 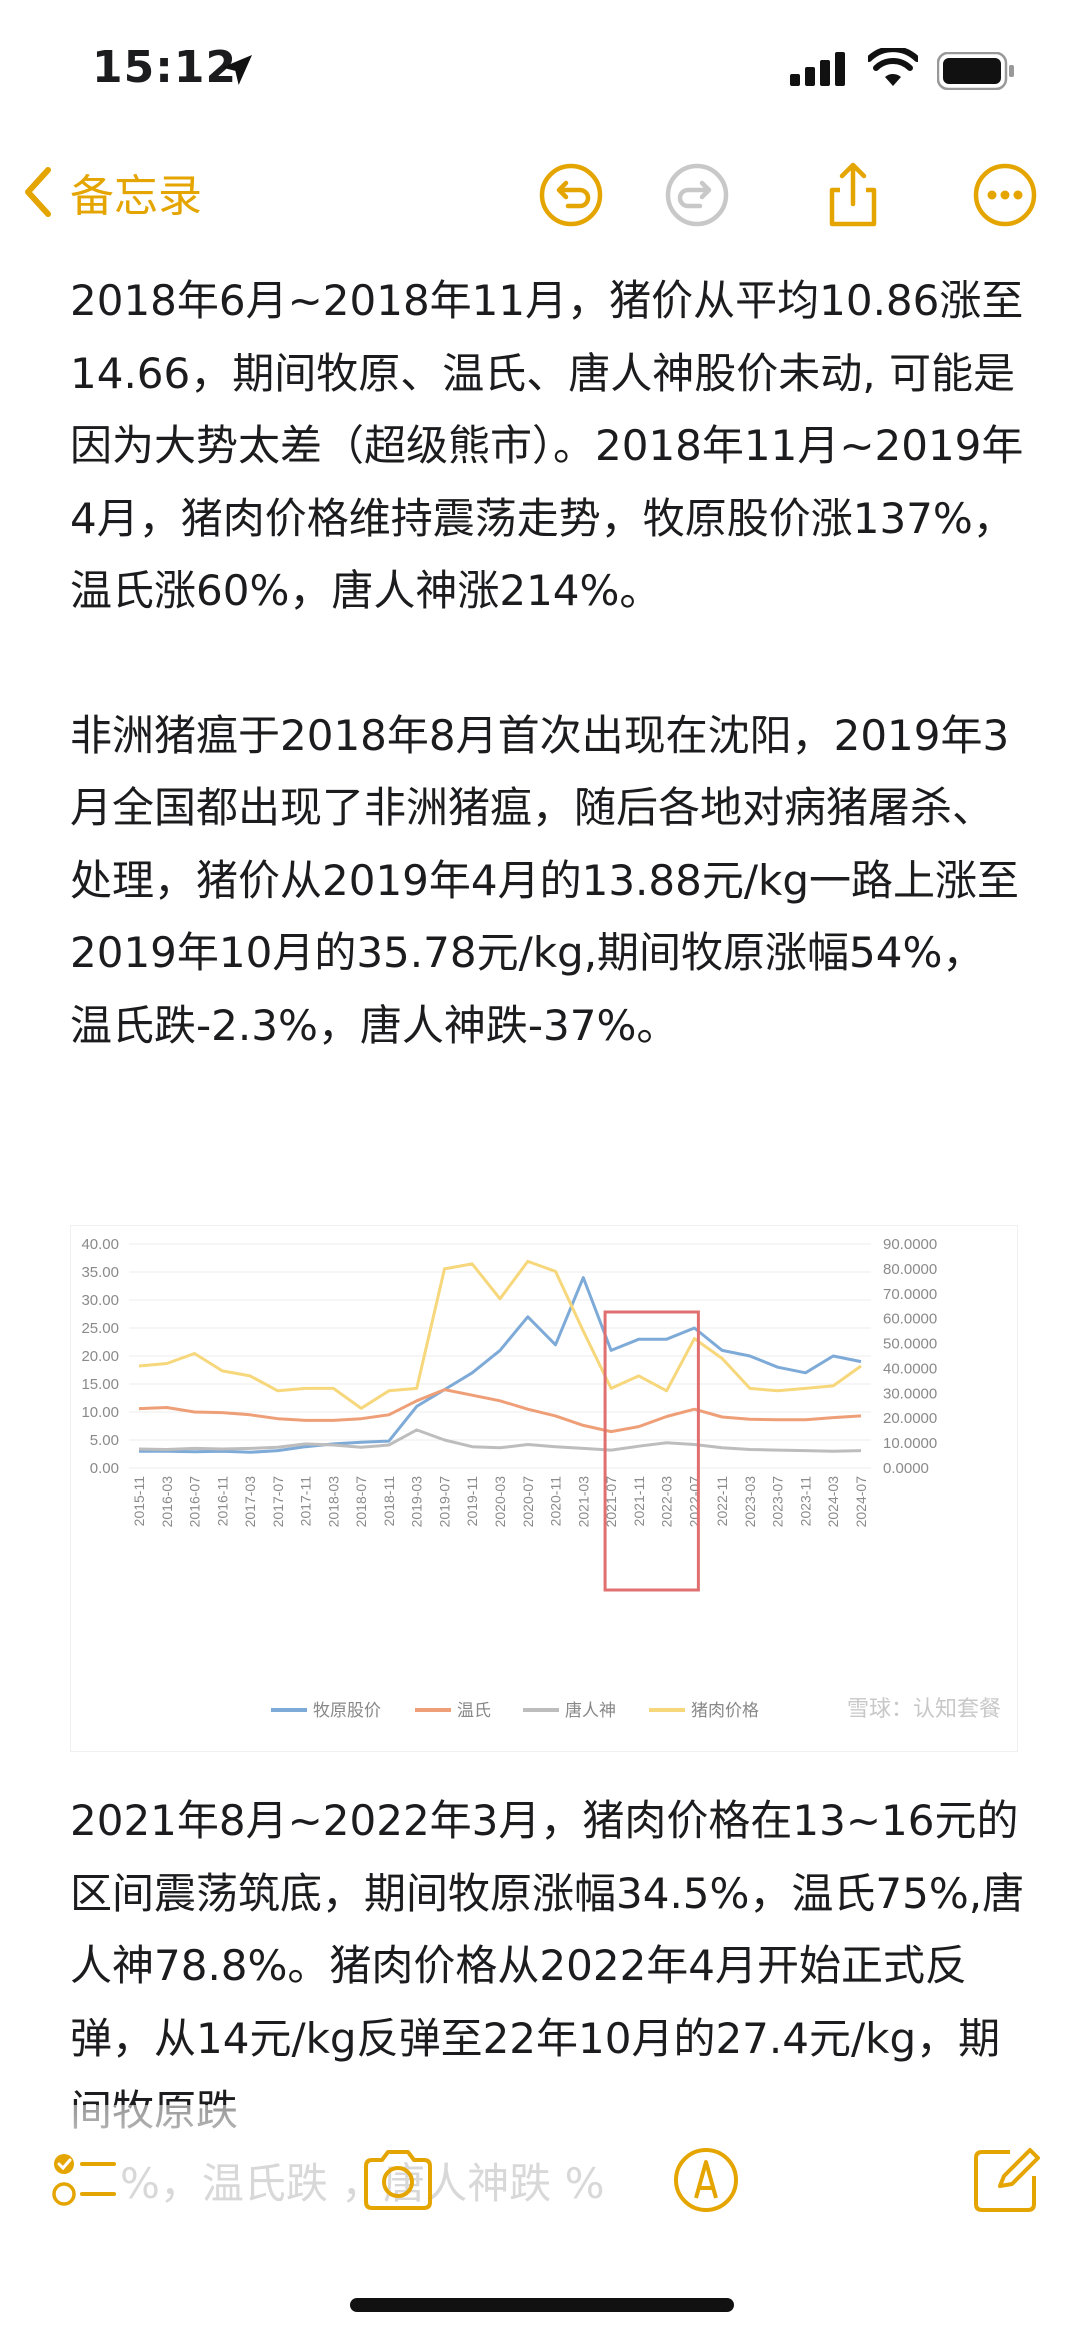 What do you see at coordinates (750, 1502) in the screenshot?
I see `x-tick: 2023-03` at bounding box center [750, 1502].